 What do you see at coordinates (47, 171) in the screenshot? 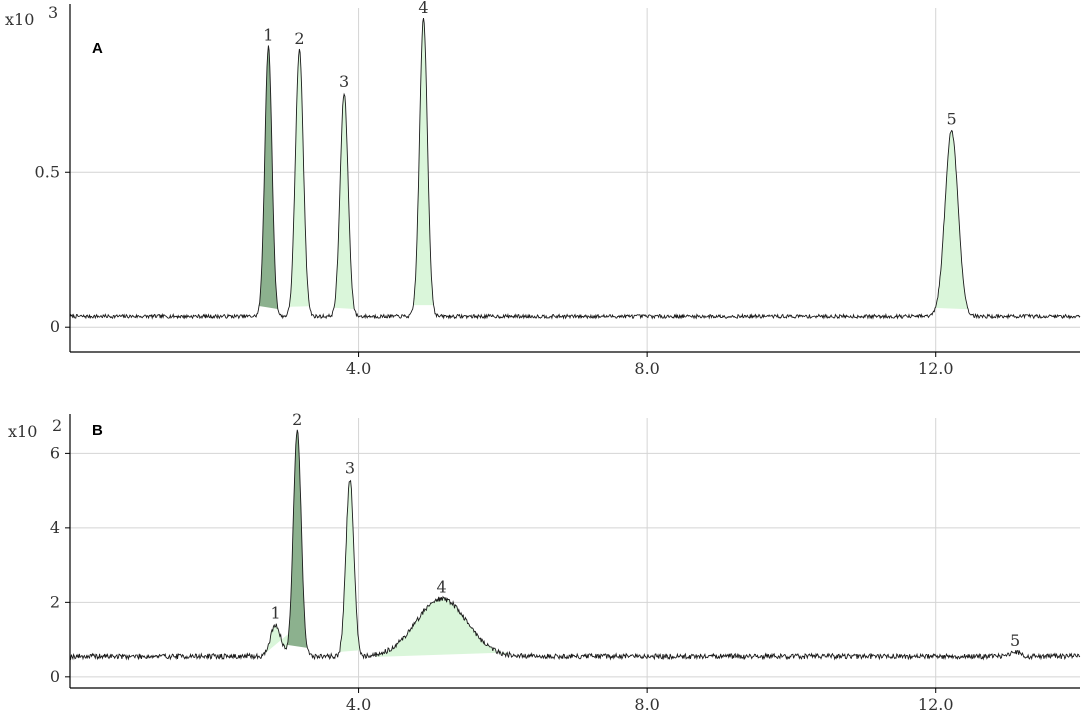
I see `y-tick-label: 0.5` at bounding box center [47, 171].